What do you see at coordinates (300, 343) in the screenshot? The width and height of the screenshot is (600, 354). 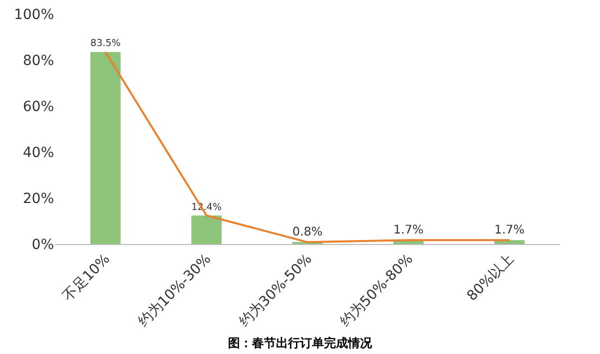 I see `text: 图：春节出行订单完成情况` at bounding box center [300, 343].